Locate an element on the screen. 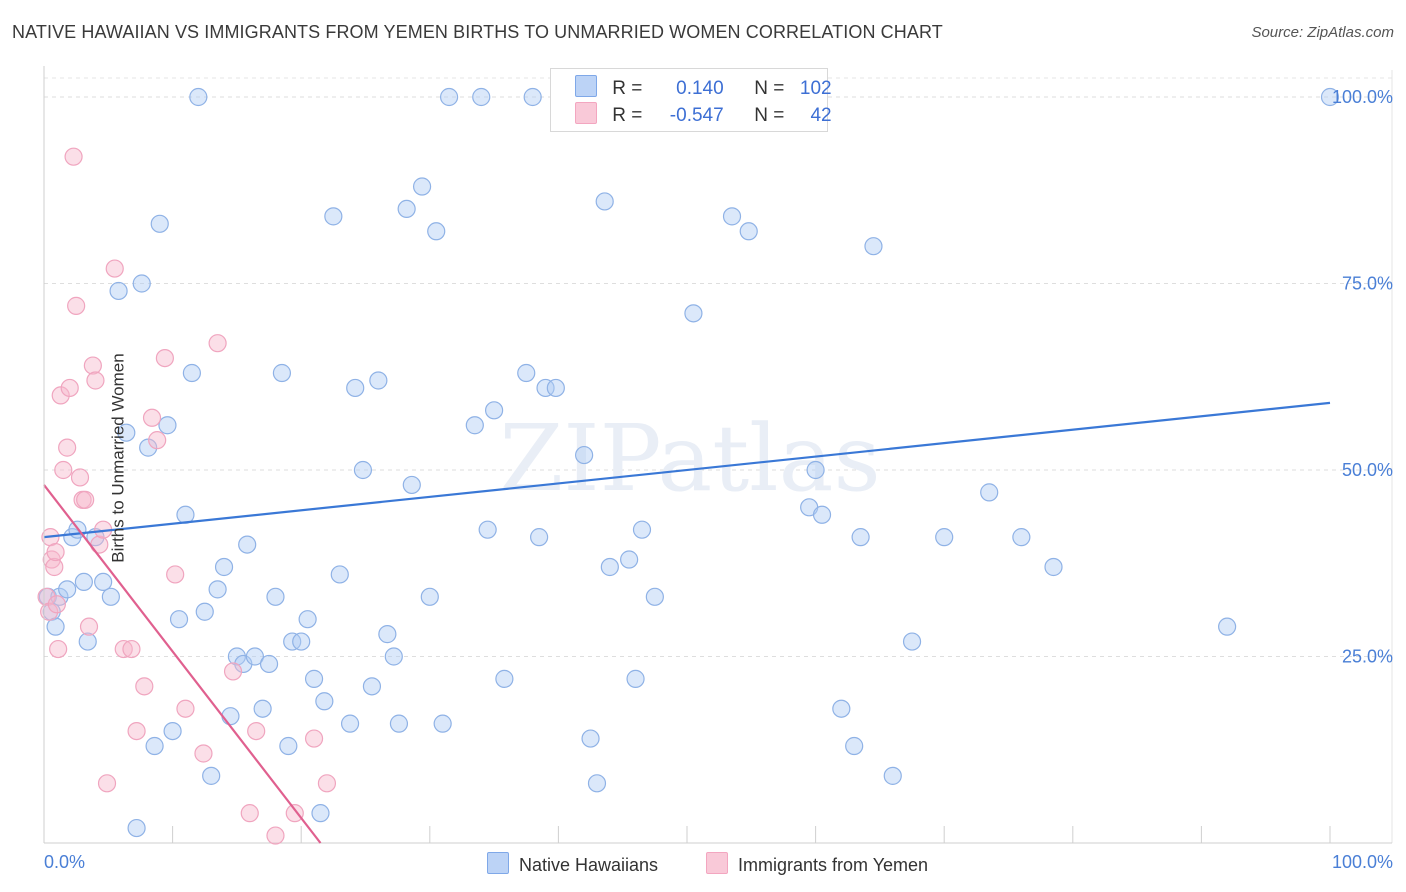 The image size is (1406, 892). y-tick-label: 50.0% is located at coordinates (1367, 470).